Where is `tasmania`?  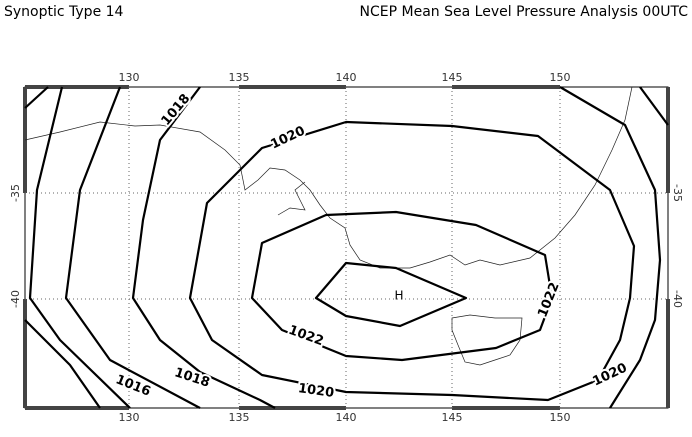
tasmania is located at coordinates (487, 340).